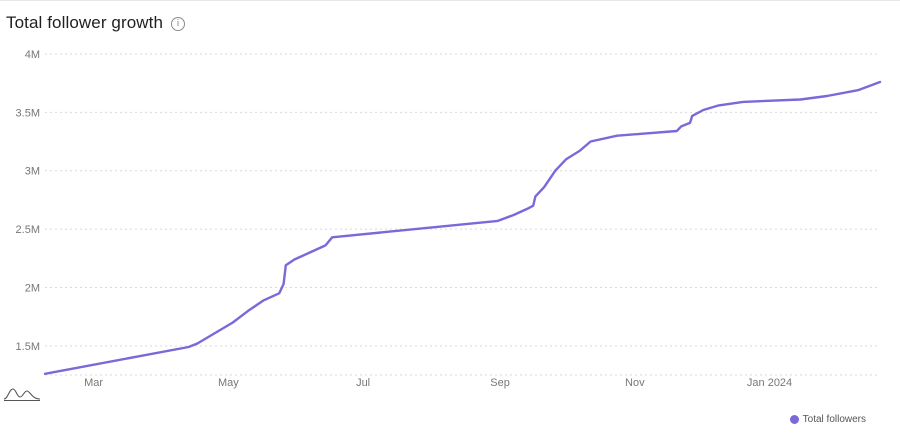  I want to click on y-tick-label: 1.5M, so click(28, 347).